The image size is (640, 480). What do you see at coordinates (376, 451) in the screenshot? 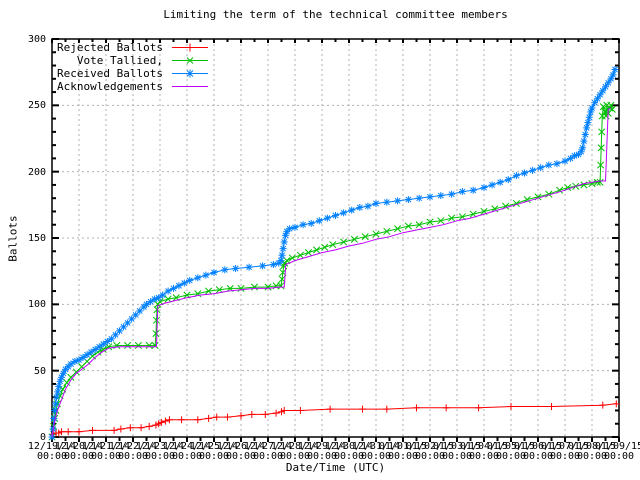
I see `x-tick-label: 12/31/14 00:00` at bounding box center [376, 451].